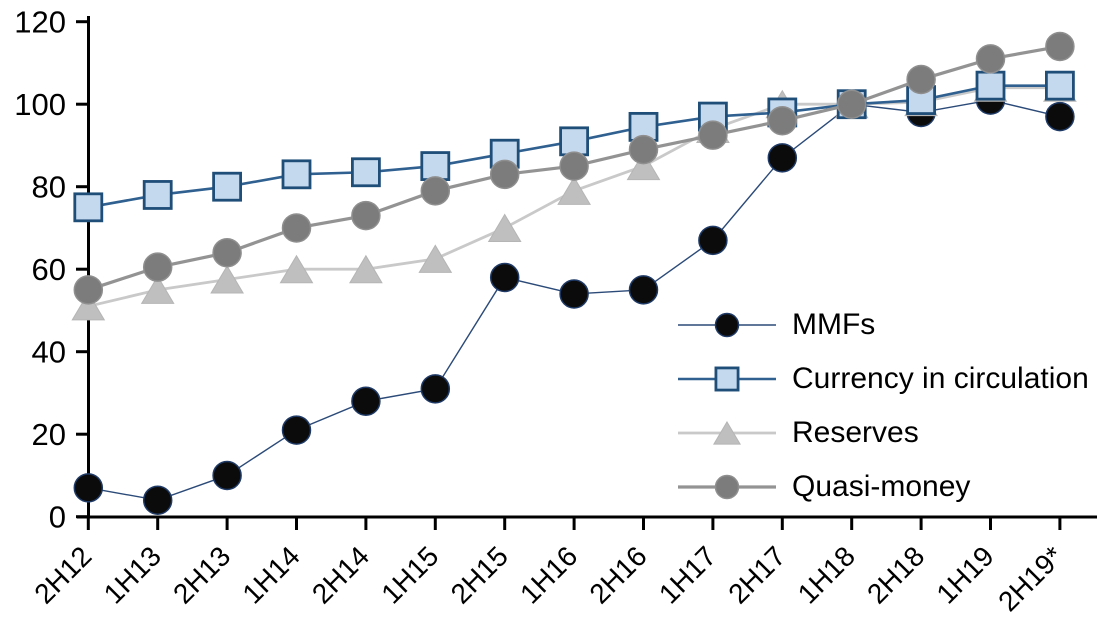 This screenshot has width=1119, height=640. I want to click on currency-marker-icon, so click(727, 379).